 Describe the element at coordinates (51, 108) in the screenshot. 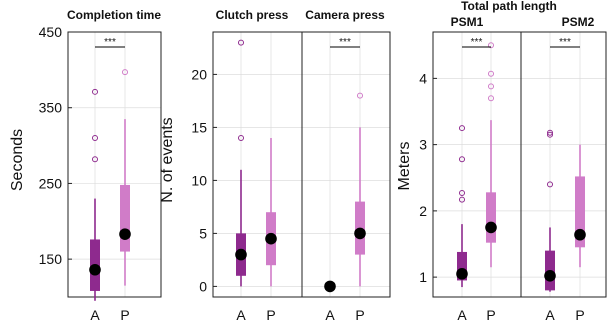

I see `y-tick-label: 350` at that location.